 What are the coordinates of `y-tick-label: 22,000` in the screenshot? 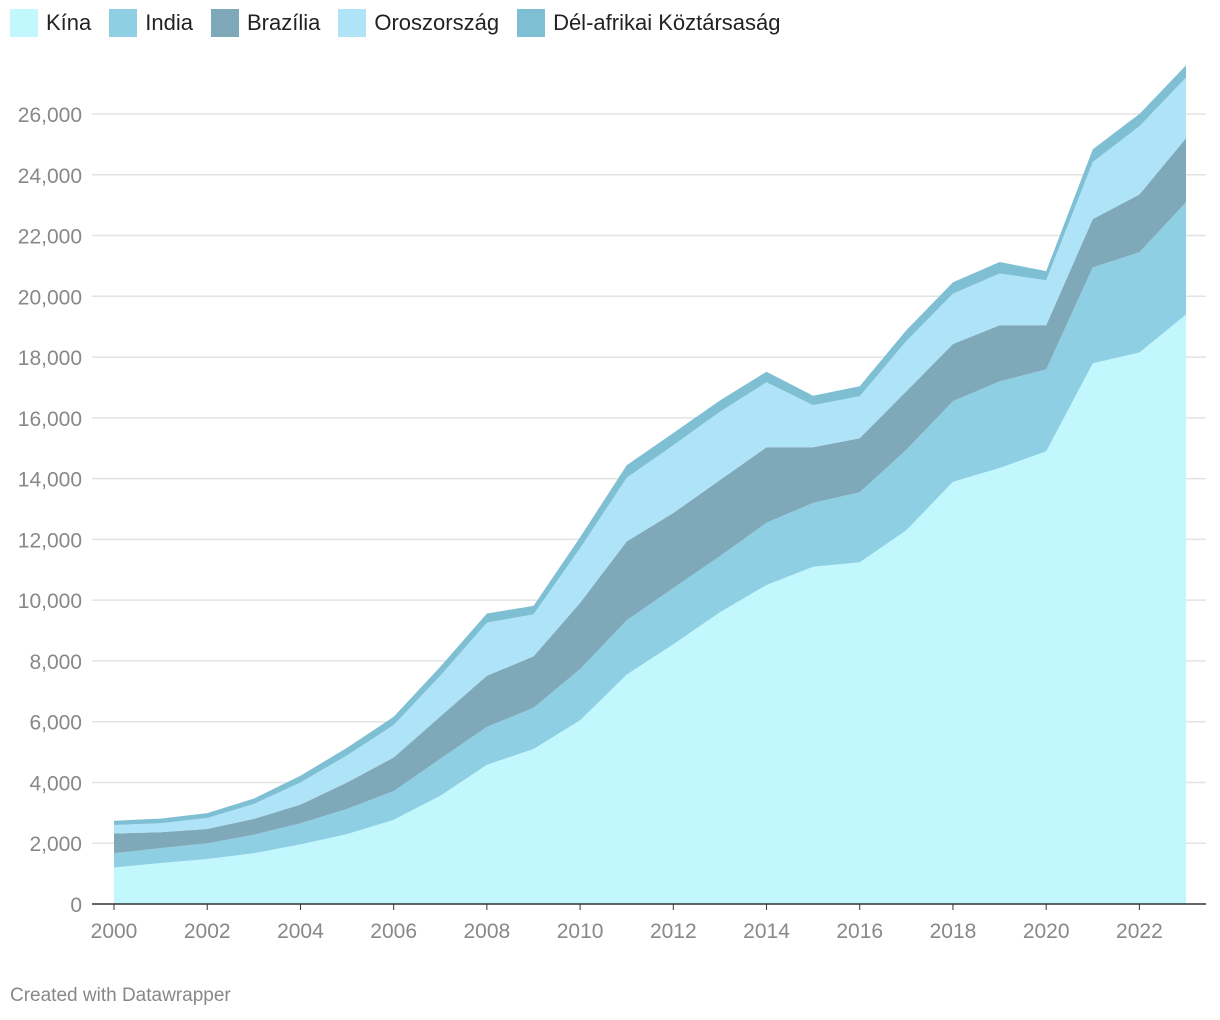 It's located at (50, 237).